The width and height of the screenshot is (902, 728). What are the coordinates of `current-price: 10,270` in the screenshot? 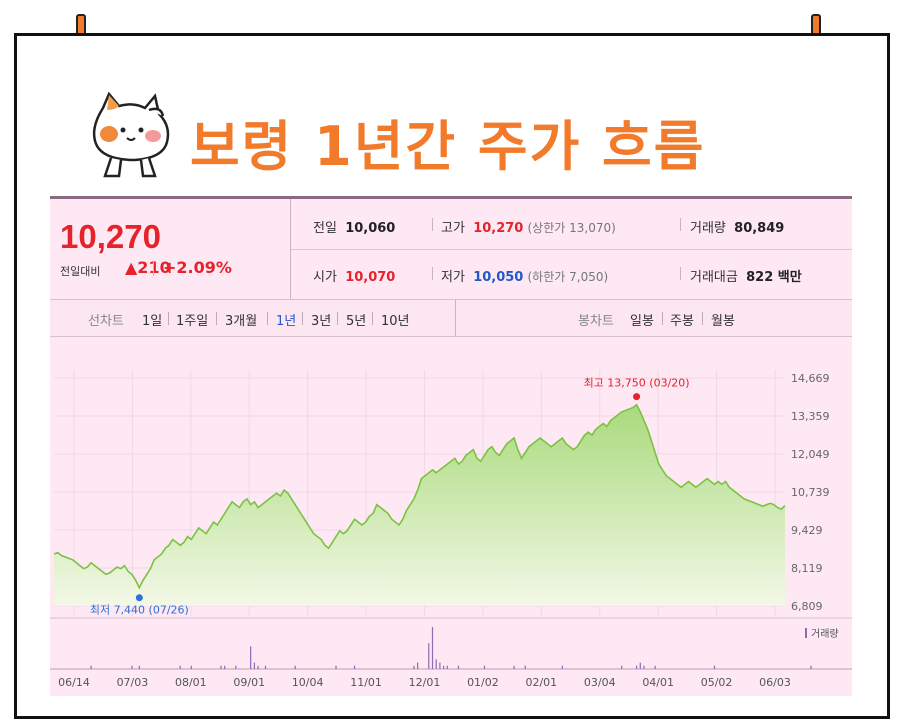 It's located at (110, 236).